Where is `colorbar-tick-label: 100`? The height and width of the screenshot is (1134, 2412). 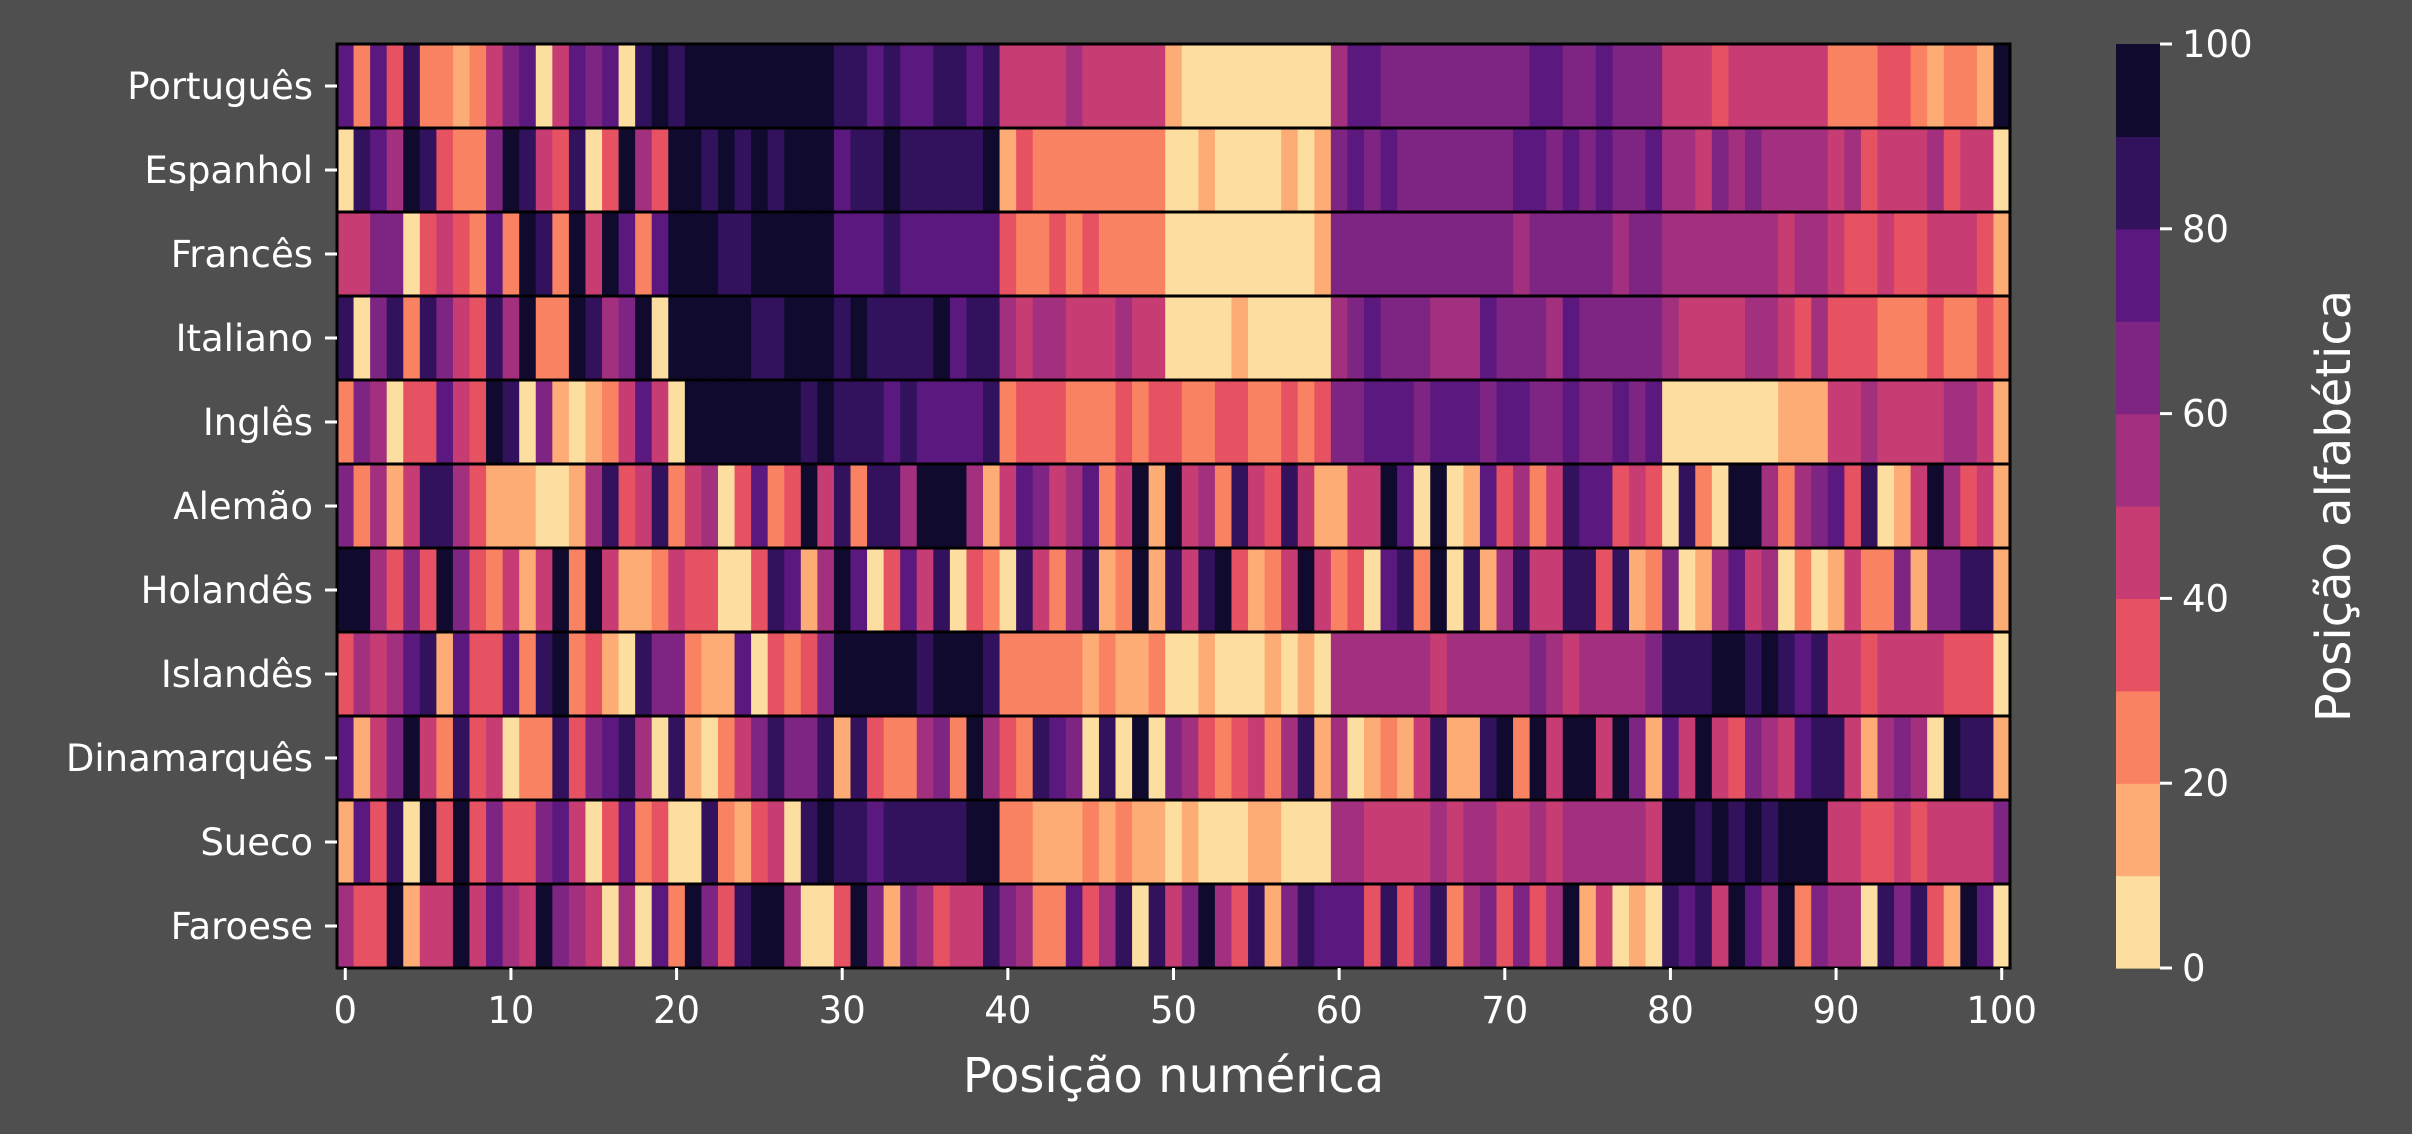 colorbar-tick-label: 100 is located at coordinates (2217, 44).